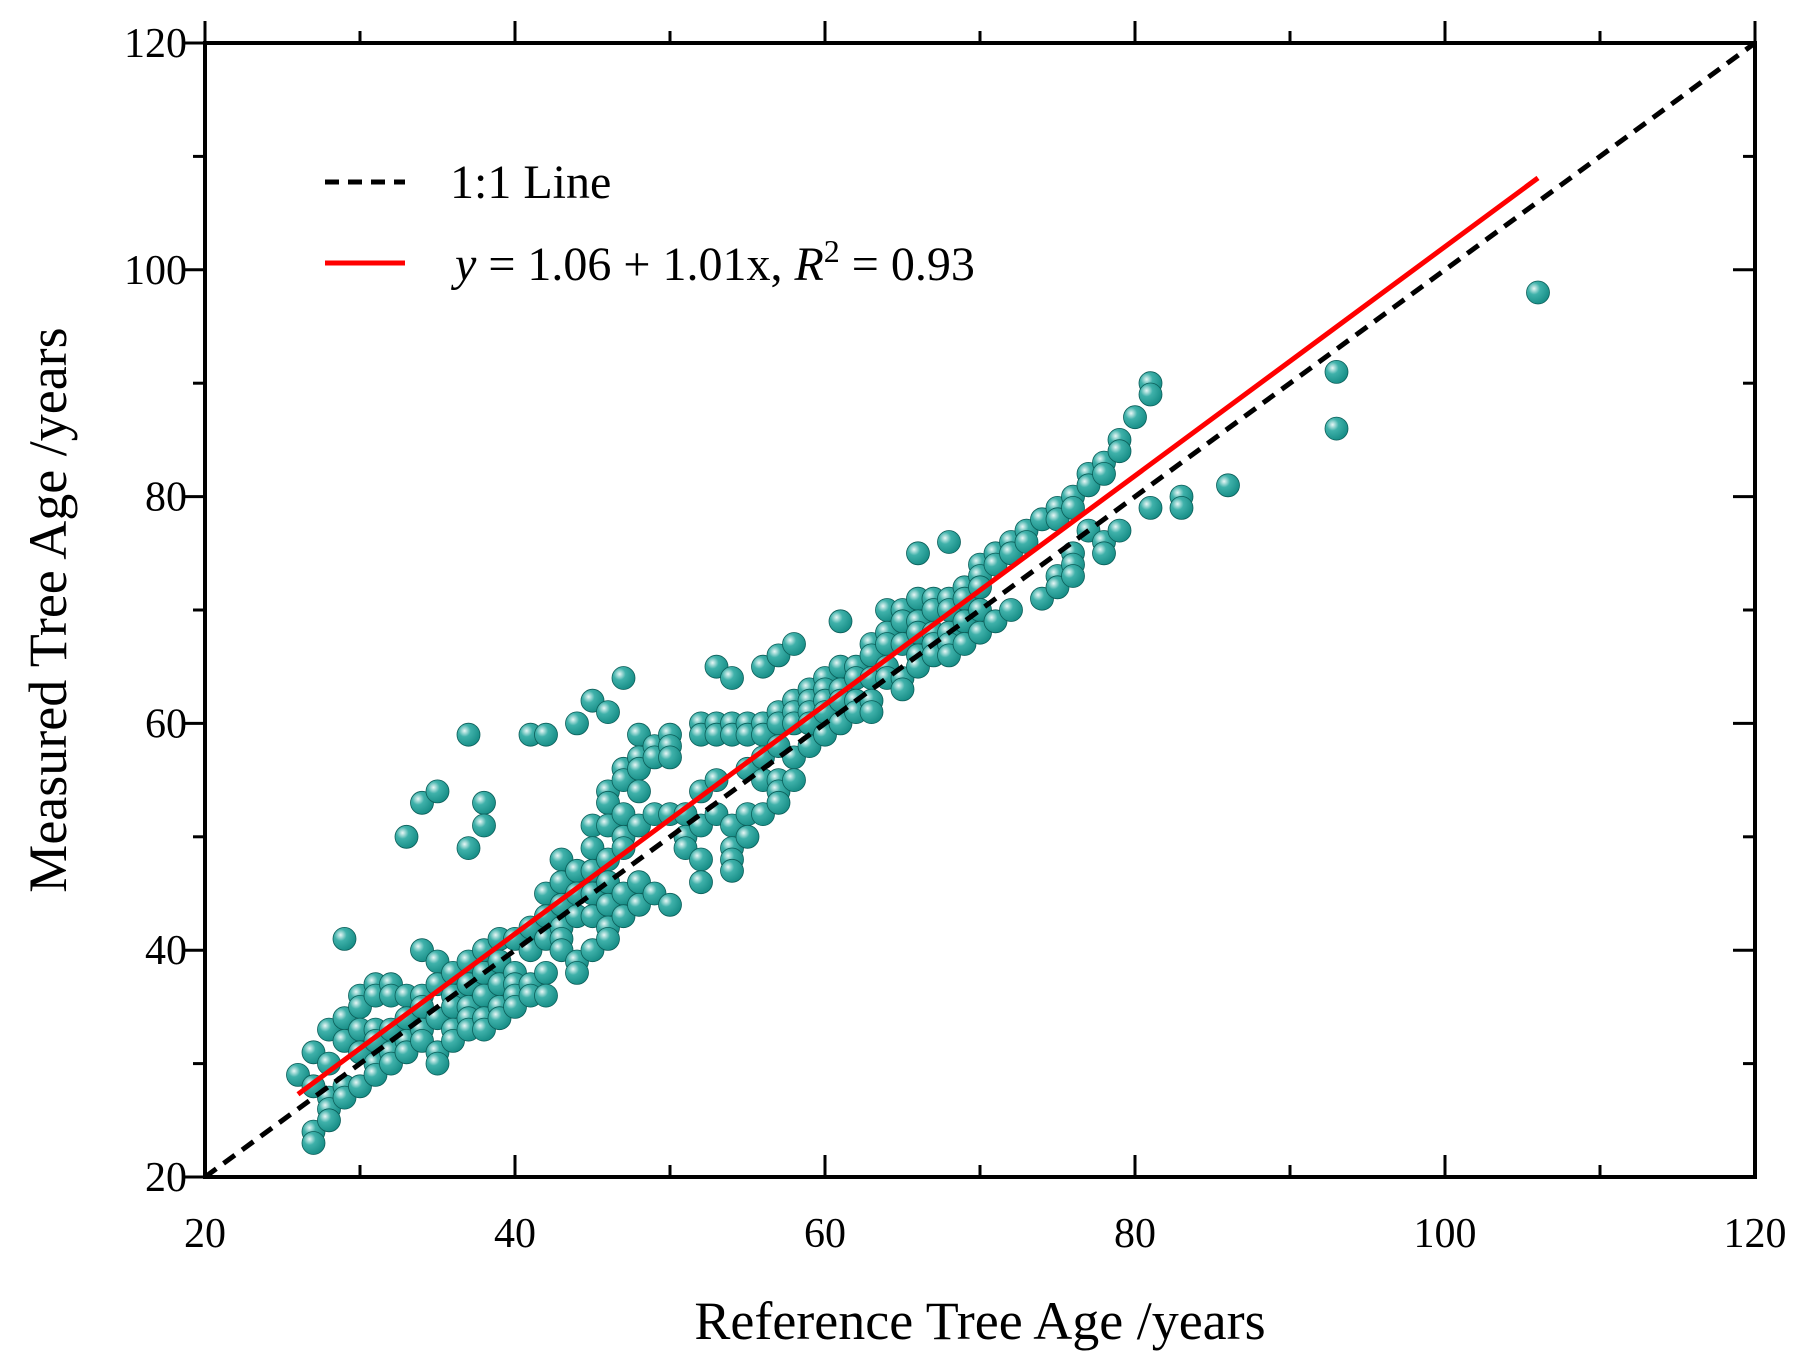 The image size is (1801, 1368). I want to click on y-tick-label: 40, so click(166, 951).